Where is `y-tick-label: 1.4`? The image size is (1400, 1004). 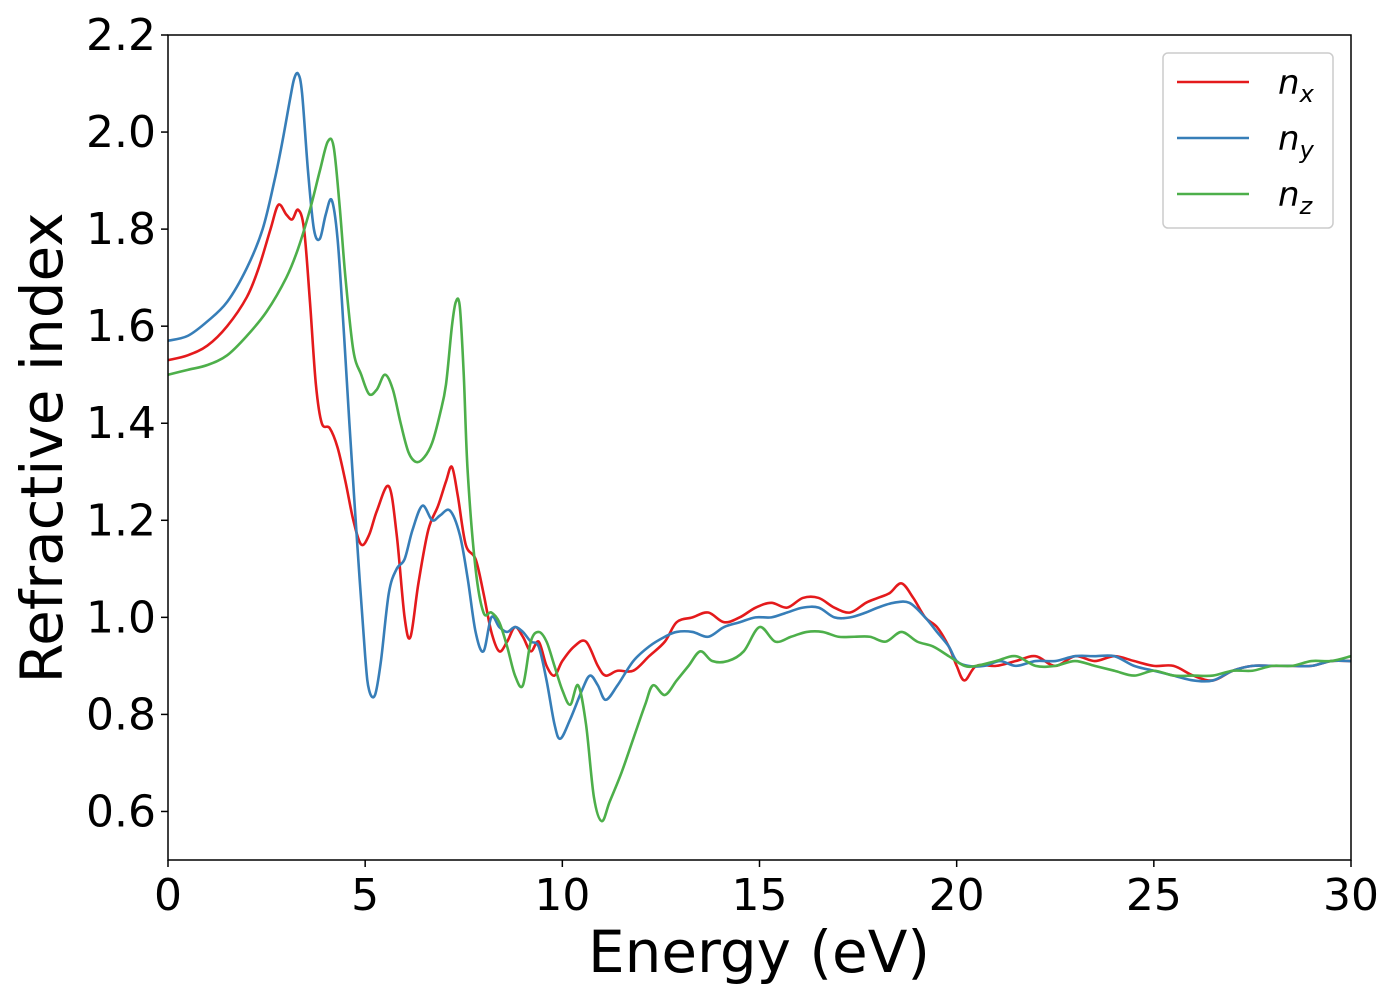
y-tick-label: 1.4 is located at coordinates (121, 423).